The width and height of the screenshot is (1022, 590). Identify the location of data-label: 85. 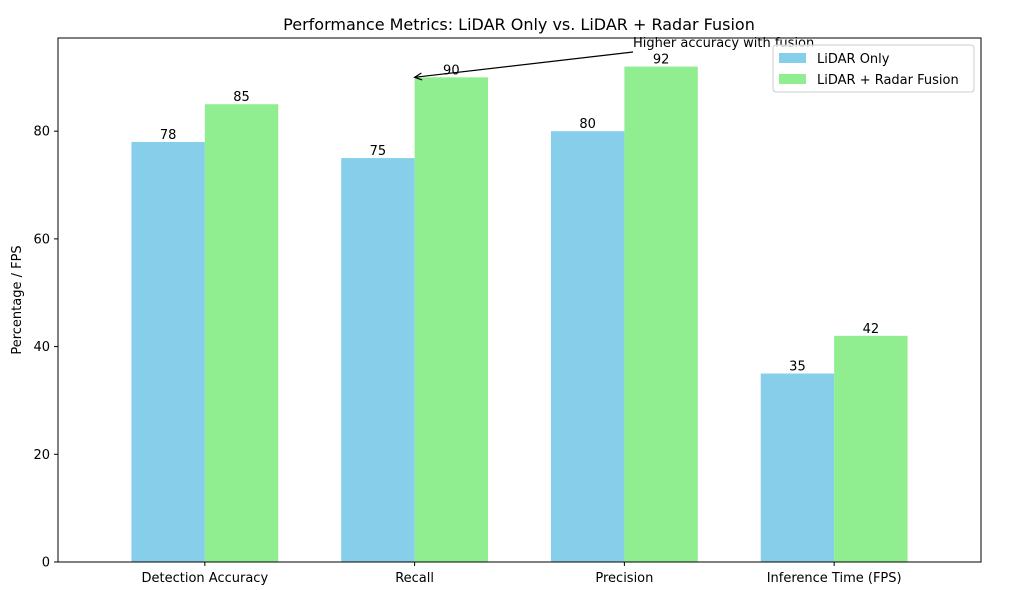
(241, 97).